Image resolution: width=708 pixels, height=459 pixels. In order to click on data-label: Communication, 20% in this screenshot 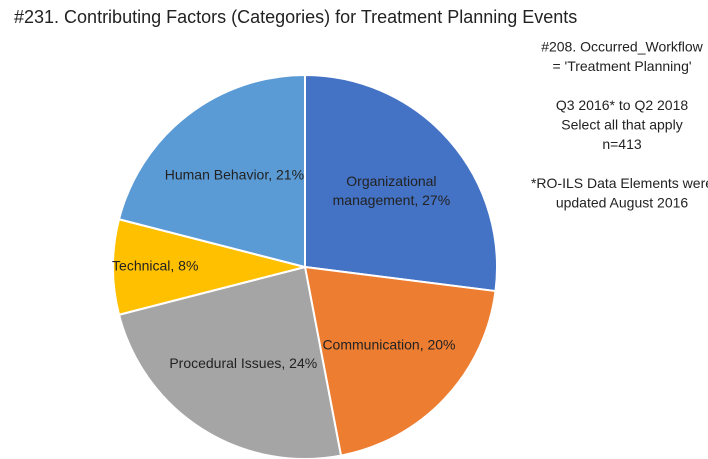, I will do `click(388, 345)`.